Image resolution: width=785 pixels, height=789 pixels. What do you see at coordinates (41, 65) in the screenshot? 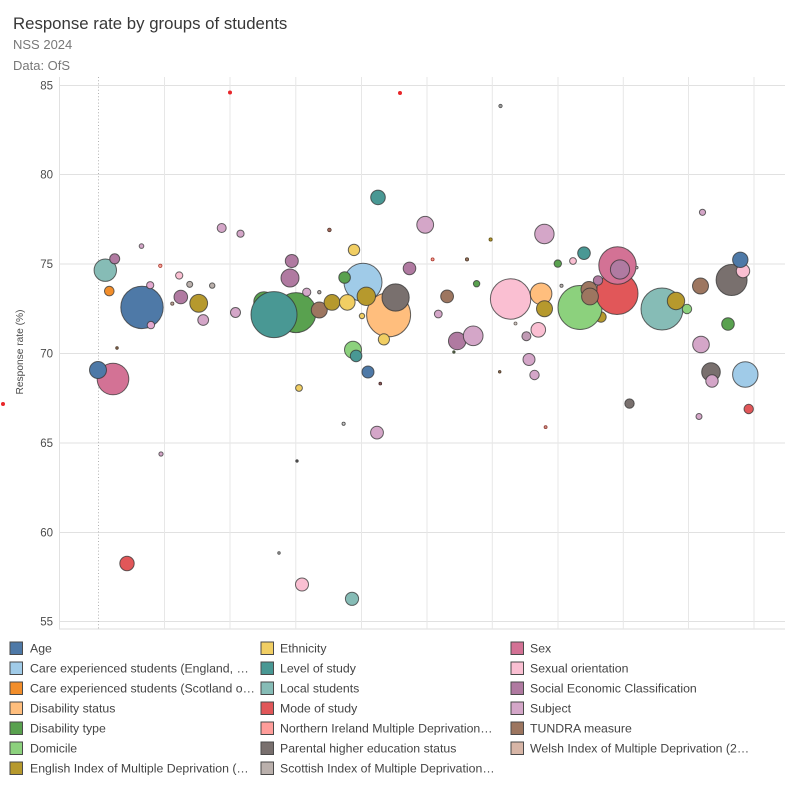
I see `svg-text: Data: OfS` at bounding box center [41, 65].